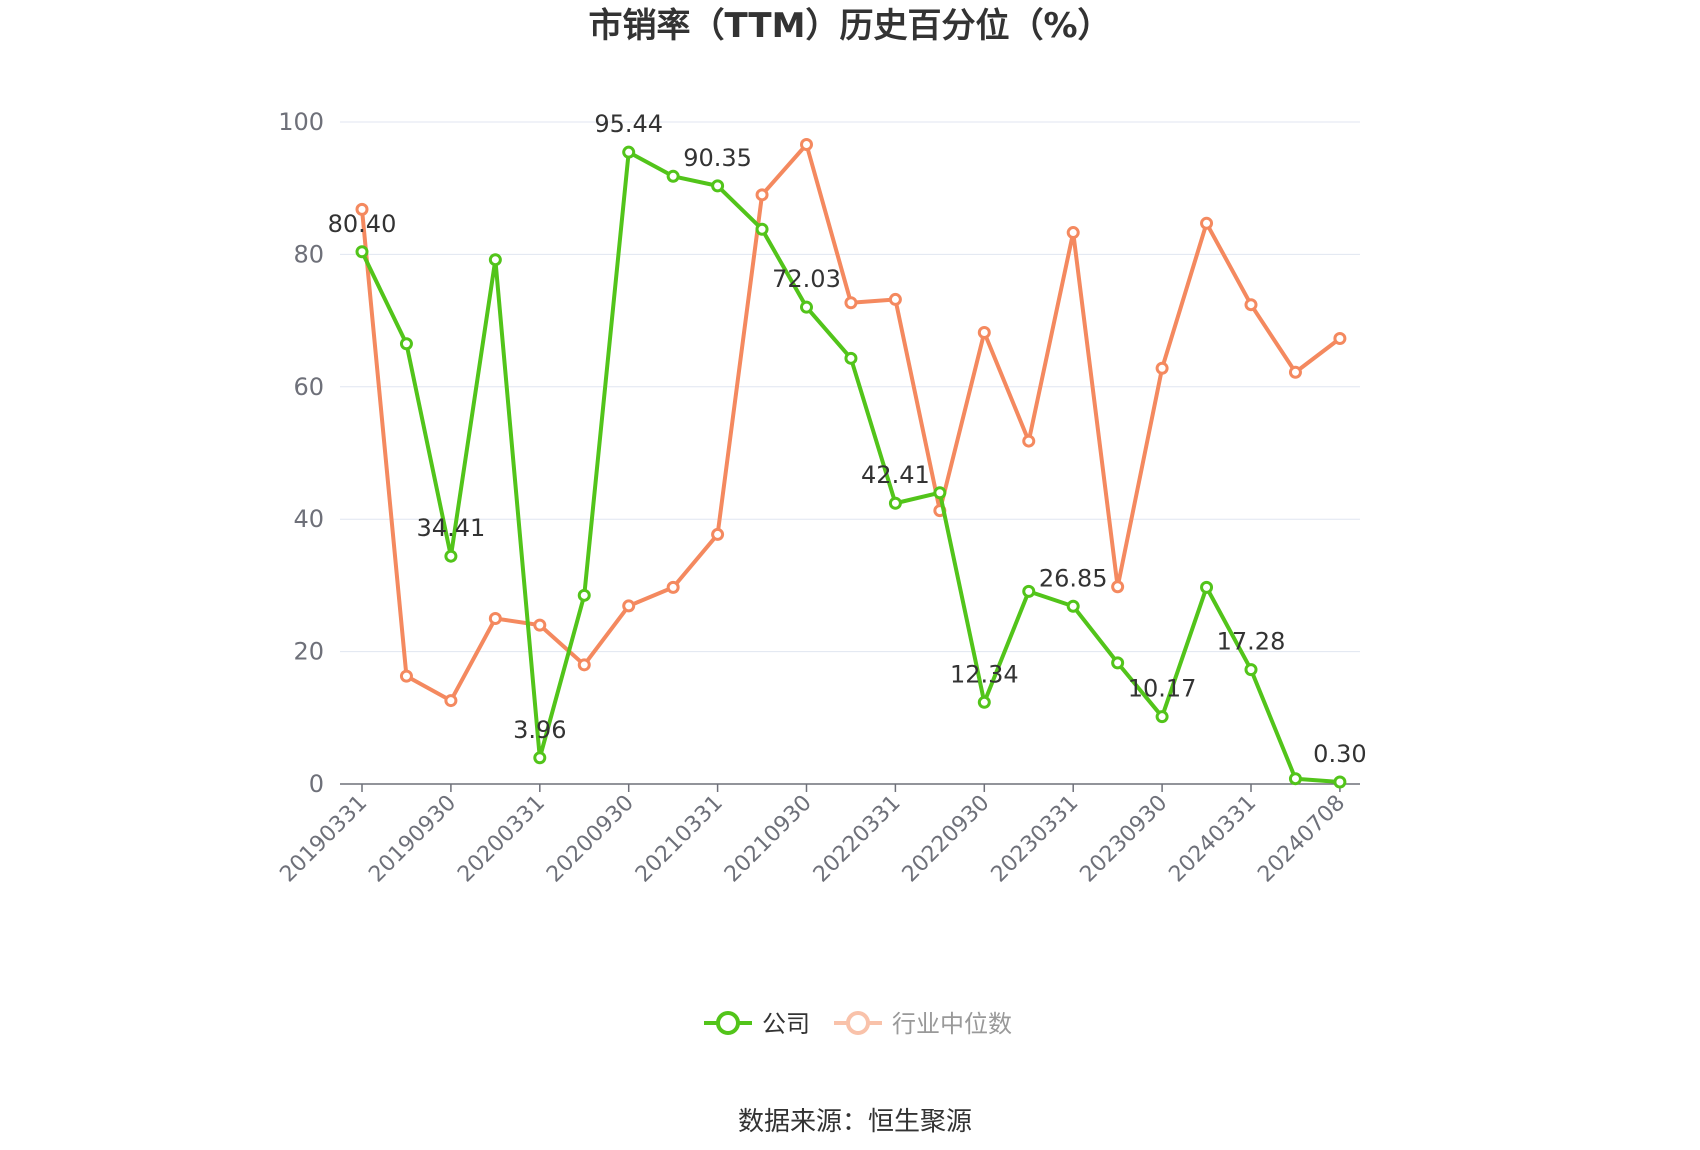 The image size is (1700, 1150). What do you see at coordinates (308, 387) in the screenshot?
I see `y-tick-label: 60` at bounding box center [308, 387].